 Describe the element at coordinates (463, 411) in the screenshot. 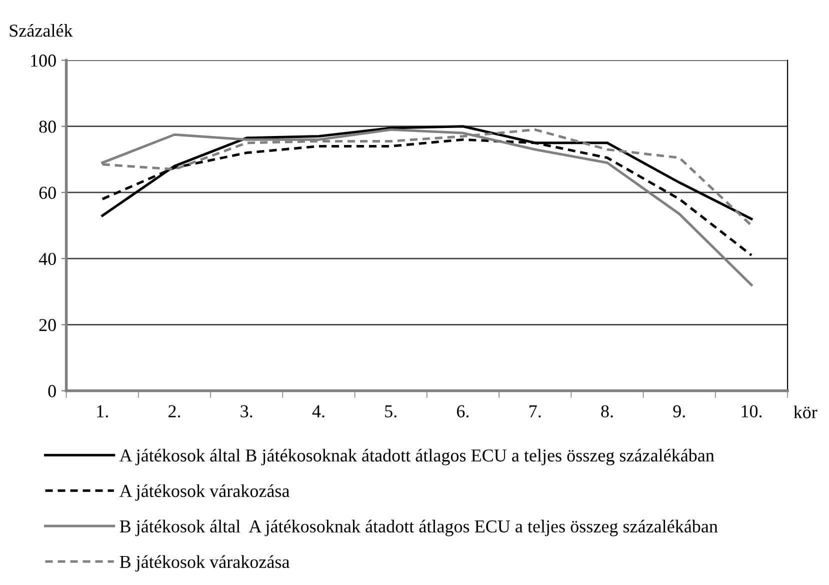

I see `x-tick-label: 6.` at that location.